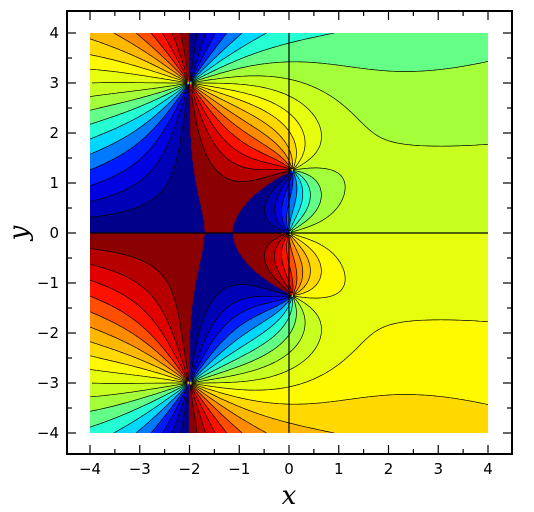 This screenshot has width=534, height=512. What do you see at coordinates (289, 496) in the screenshot?
I see `x-axis-label: x` at bounding box center [289, 496].